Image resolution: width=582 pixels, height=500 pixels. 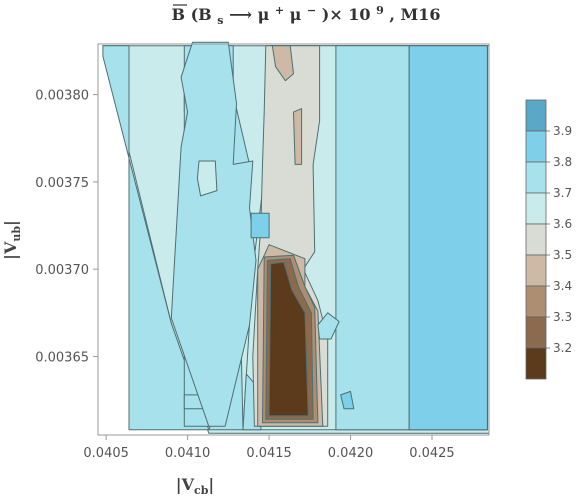 I want to click on y-tick-label-1: 0.00370, so click(x=62, y=270).